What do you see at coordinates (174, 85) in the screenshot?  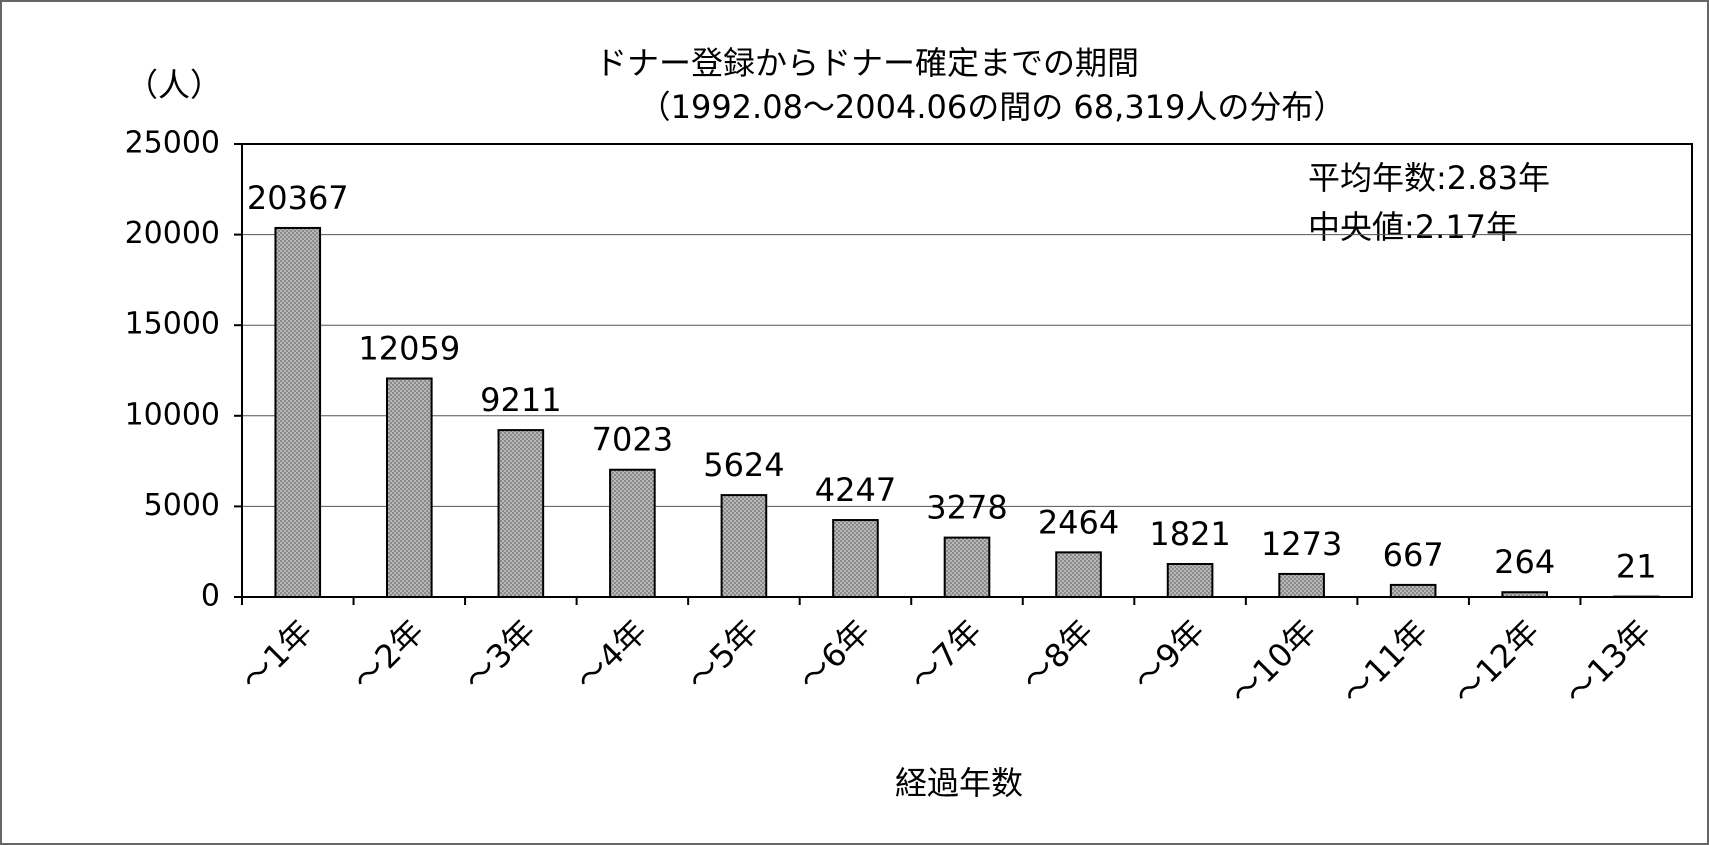 I see `y-axis-label: （人）` at bounding box center [174, 85].